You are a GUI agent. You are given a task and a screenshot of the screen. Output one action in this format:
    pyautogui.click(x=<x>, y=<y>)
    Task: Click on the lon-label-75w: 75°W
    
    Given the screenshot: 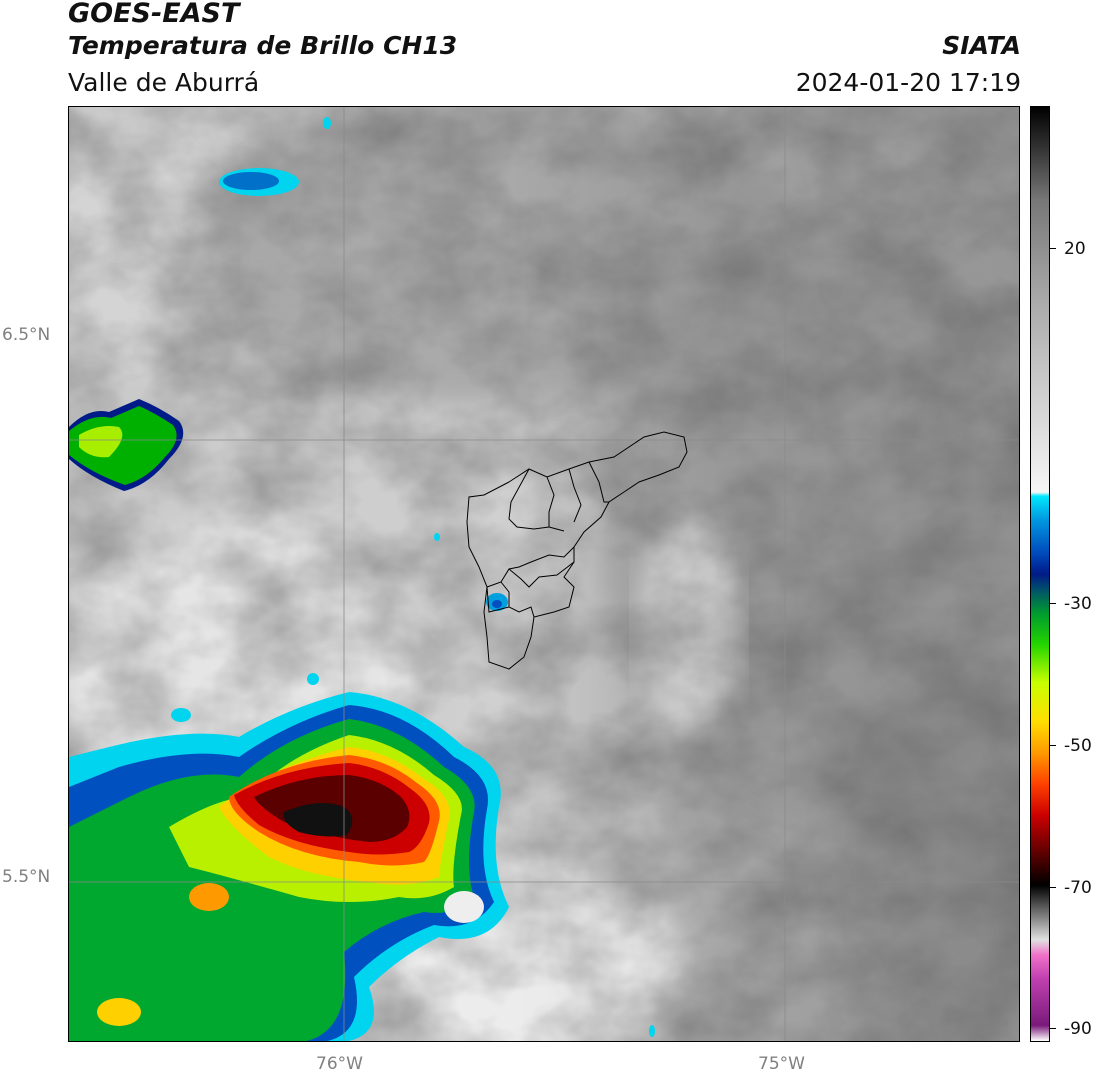 What is the action you would take?
    pyautogui.click(x=781, y=1064)
    